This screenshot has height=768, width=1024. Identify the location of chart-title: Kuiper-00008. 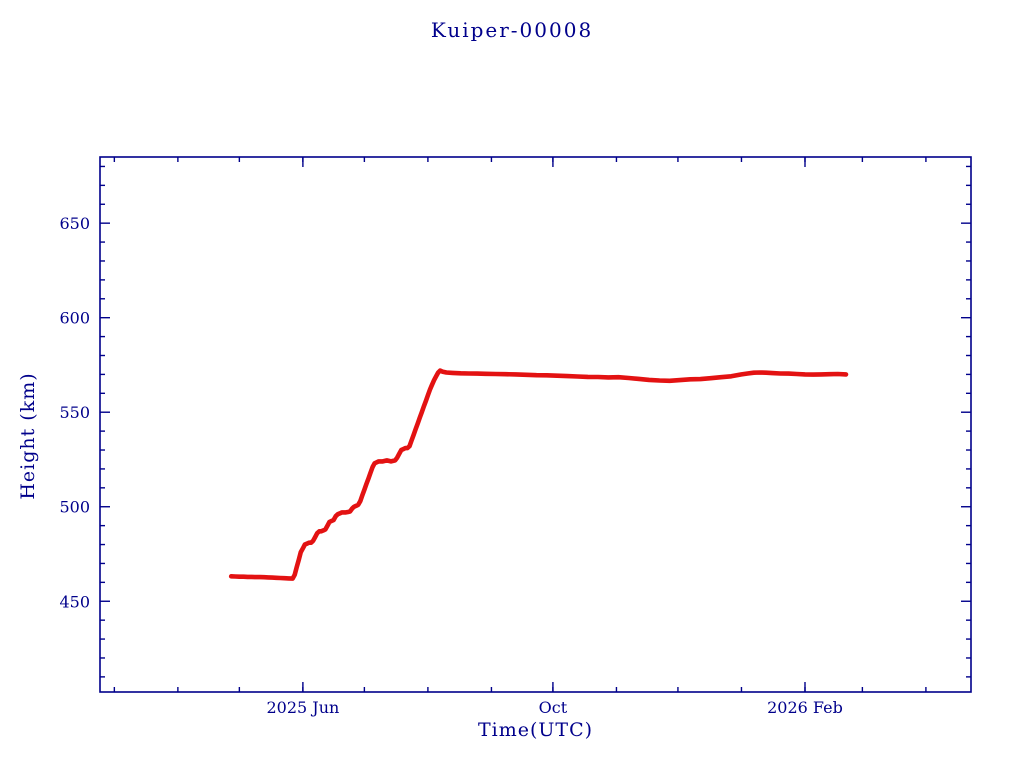
(512, 30).